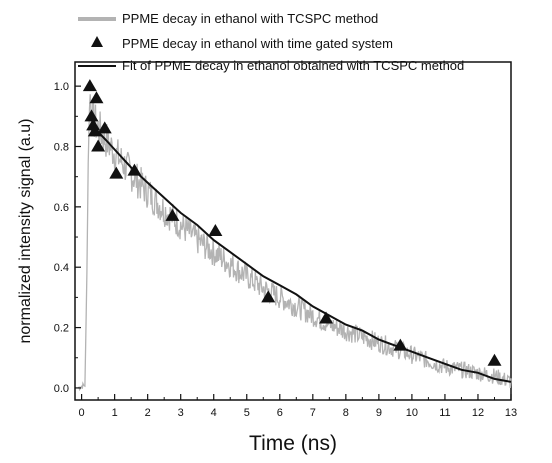 The image size is (552, 463). What do you see at coordinates (181, 413) in the screenshot?
I see `x-tick-label: 3` at bounding box center [181, 413].